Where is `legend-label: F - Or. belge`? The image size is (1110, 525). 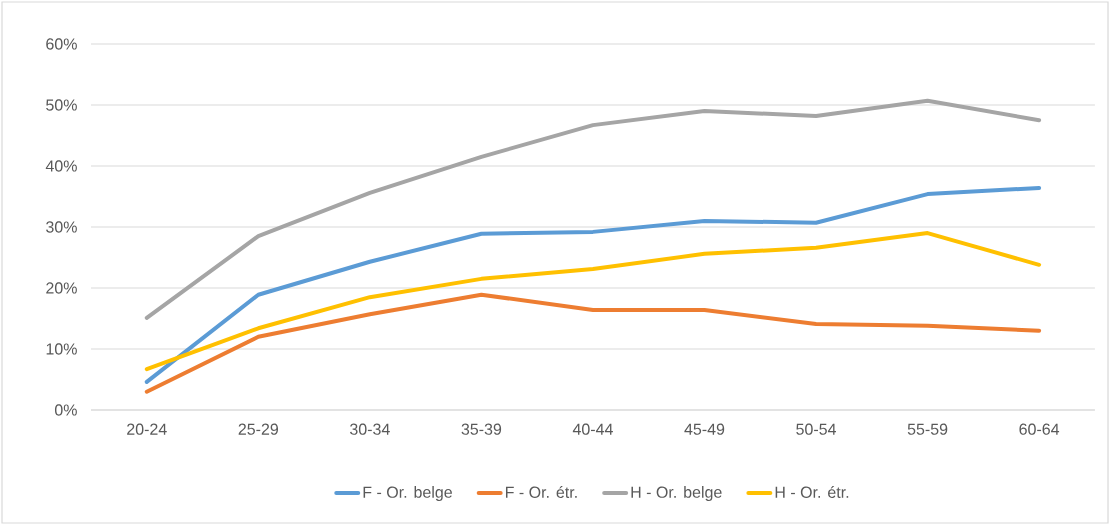
legend-label: F - Or. belge is located at coordinates (407, 493).